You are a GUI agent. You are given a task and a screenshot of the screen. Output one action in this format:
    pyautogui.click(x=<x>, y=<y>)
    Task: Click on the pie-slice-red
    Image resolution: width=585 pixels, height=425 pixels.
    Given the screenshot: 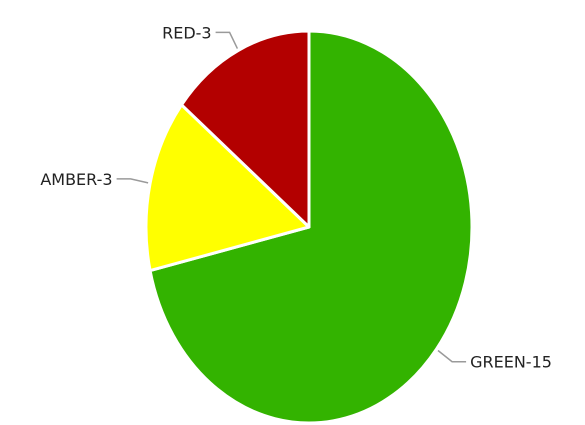 What is the action you would take?
    pyautogui.click(x=245, y=129)
    